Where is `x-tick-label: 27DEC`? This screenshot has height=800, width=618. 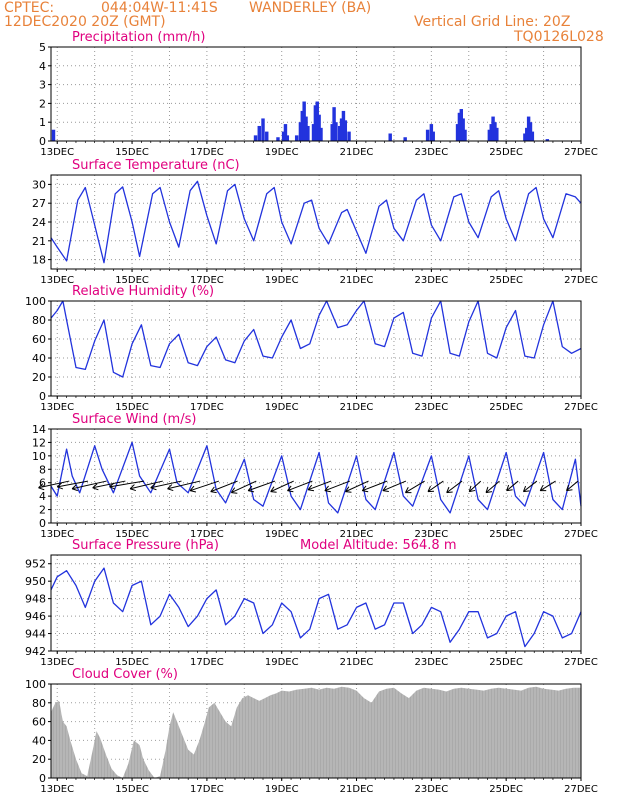
x-tick-label: 27DEC is located at coordinates (581, 789).